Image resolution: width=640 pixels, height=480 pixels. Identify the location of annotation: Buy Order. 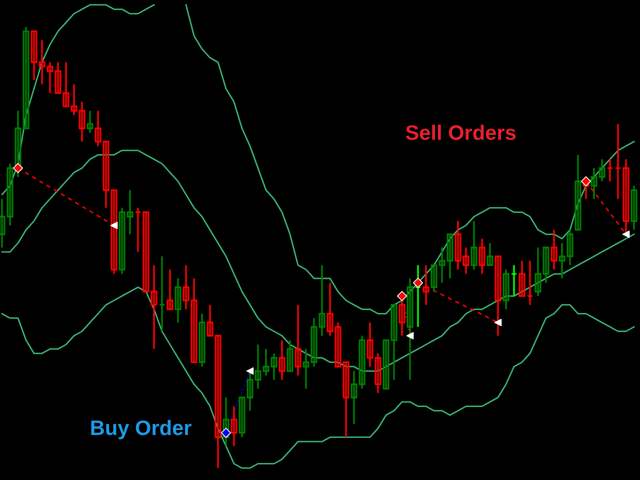
(141, 430).